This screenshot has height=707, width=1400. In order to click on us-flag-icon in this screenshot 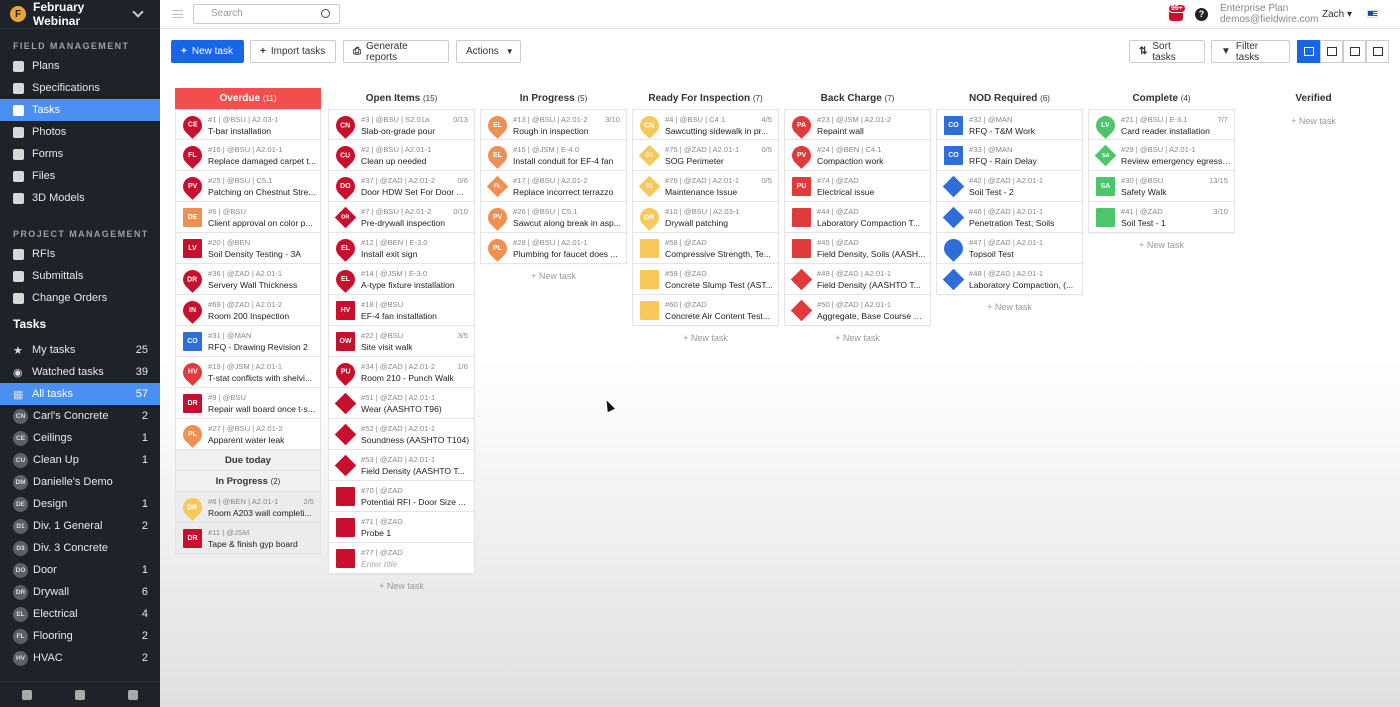, I will do `click(1372, 14)`.